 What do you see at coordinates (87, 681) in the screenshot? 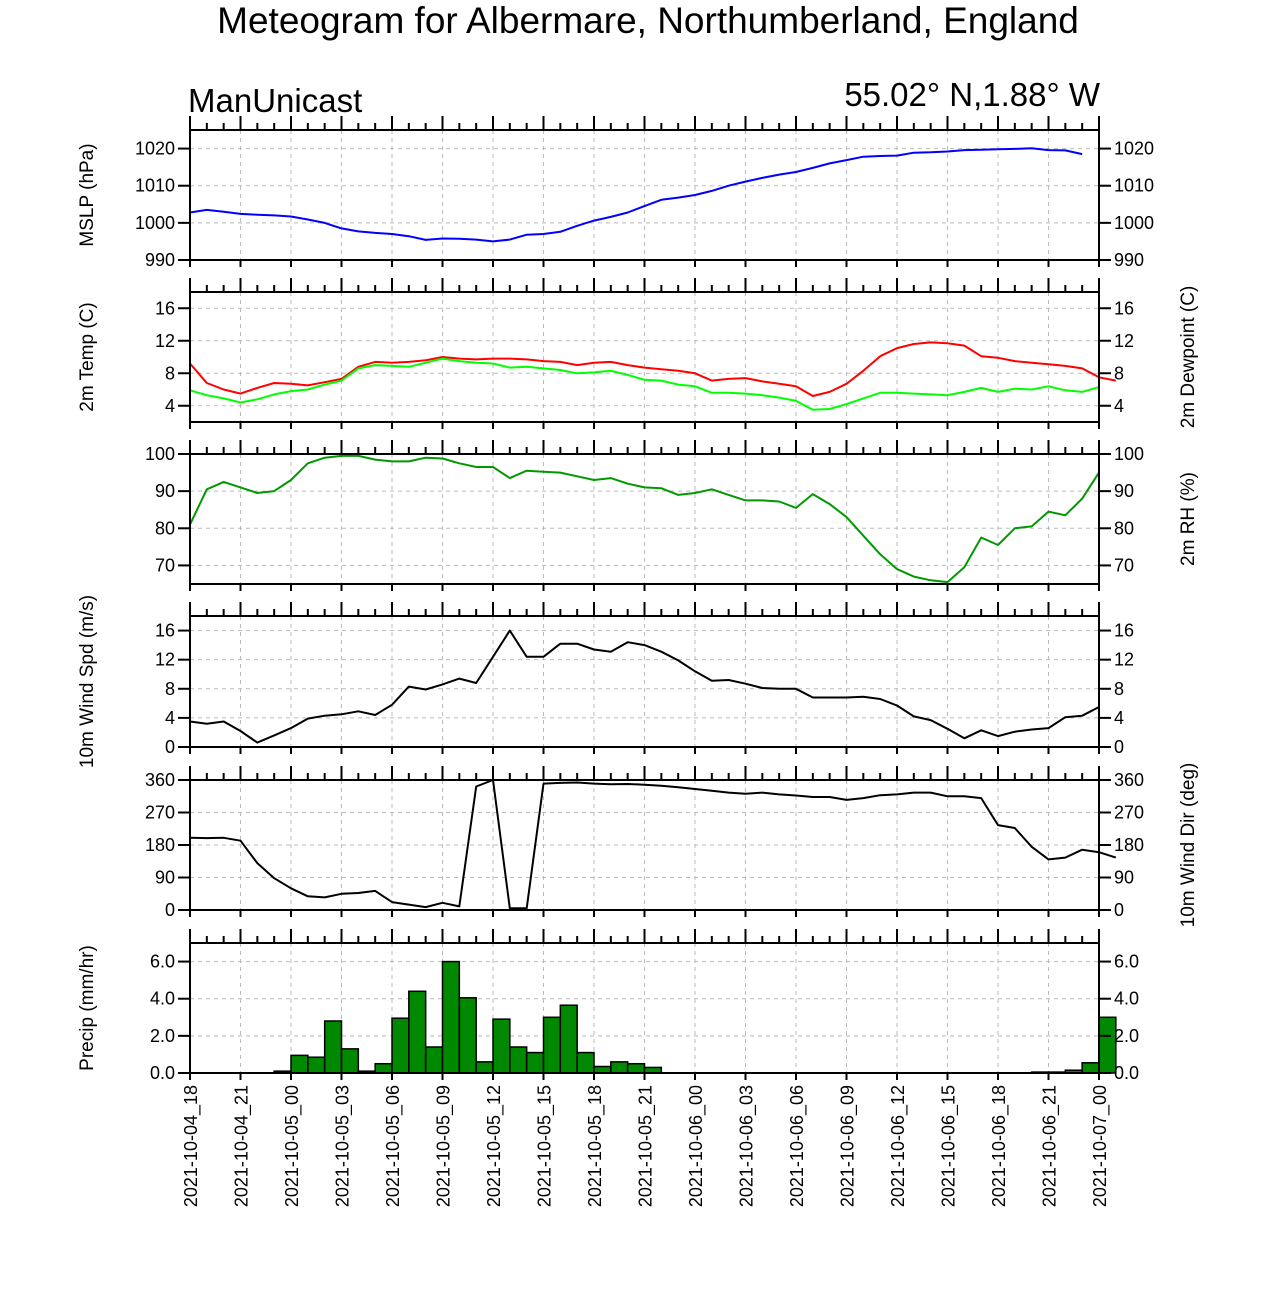
I see `y-axis-label-left: 10m Wind Spd (m/s)` at bounding box center [87, 681].